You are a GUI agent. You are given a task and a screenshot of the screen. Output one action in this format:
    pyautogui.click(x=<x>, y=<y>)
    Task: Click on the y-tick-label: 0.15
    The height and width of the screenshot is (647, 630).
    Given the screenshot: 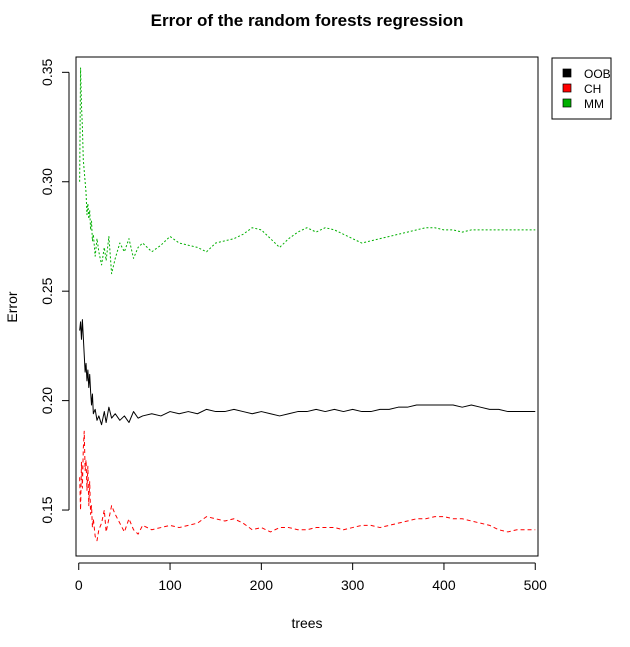 What is the action you would take?
    pyautogui.click(x=47, y=509)
    